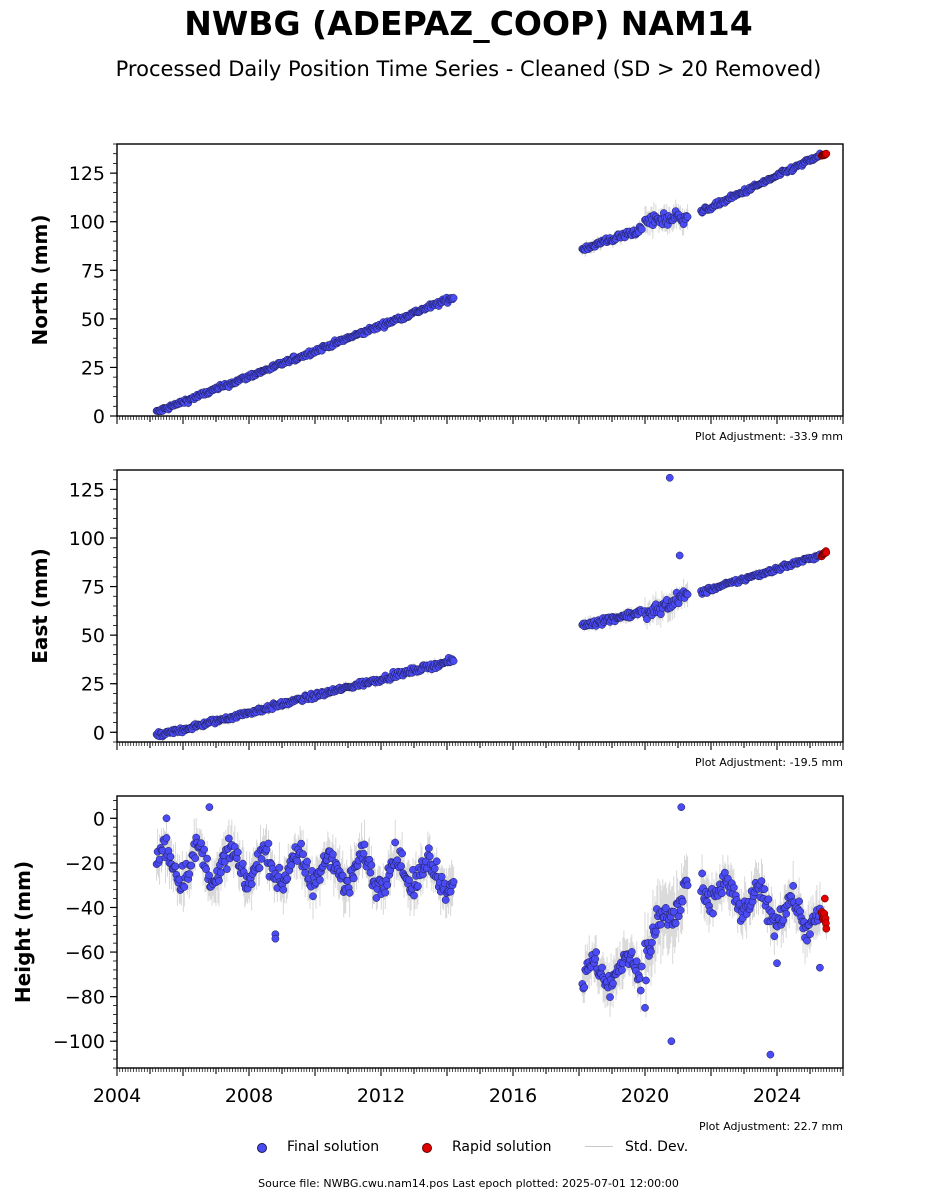 This screenshot has height=1200, width=937. Describe the element at coordinates (657, 1147) in the screenshot. I see `legend-stddev-label: Std. Dev.` at that location.